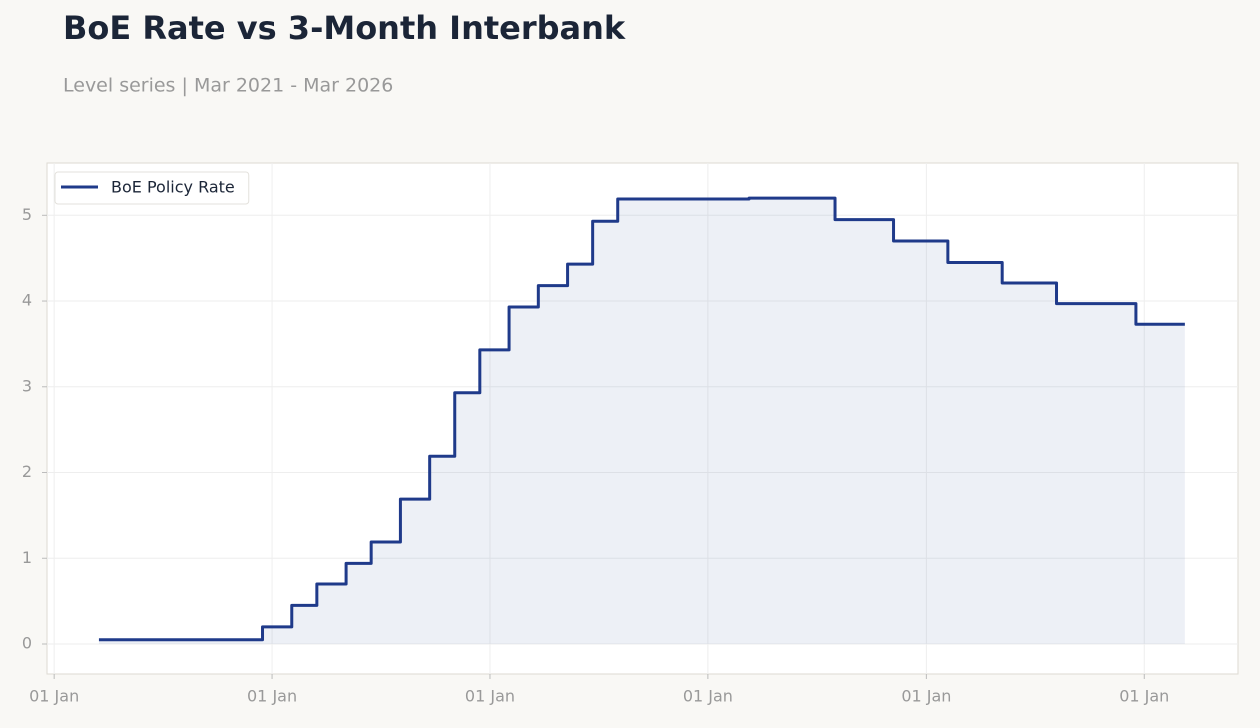 Image resolution: width=1260 pixels, height=728 pixels. Describe the element at coordinates (27, 300) in the screenshot. I see `y-tick-label: 4` at that location.